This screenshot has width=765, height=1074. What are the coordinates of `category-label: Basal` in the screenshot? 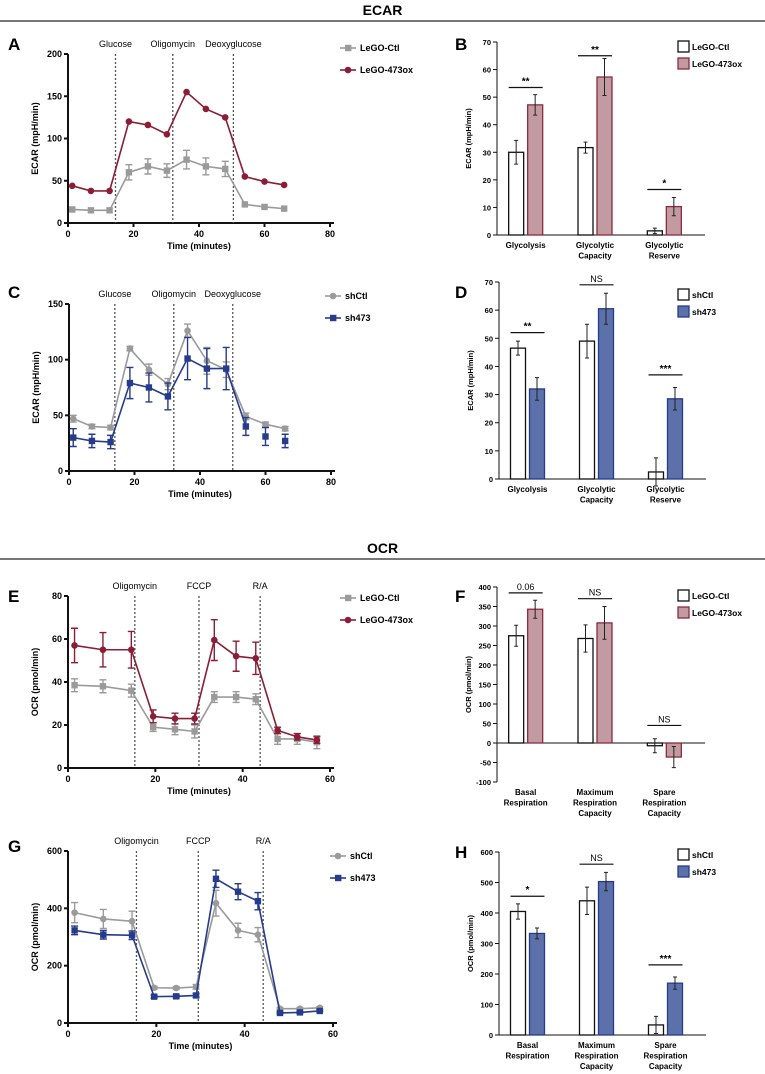 It's located at (527, 1045).